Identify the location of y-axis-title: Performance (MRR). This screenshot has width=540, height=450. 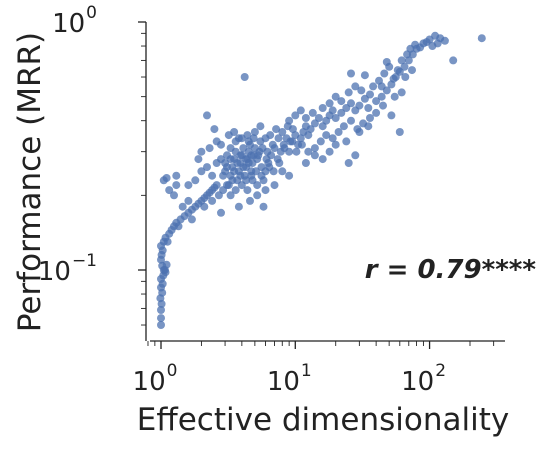
(30, 182).